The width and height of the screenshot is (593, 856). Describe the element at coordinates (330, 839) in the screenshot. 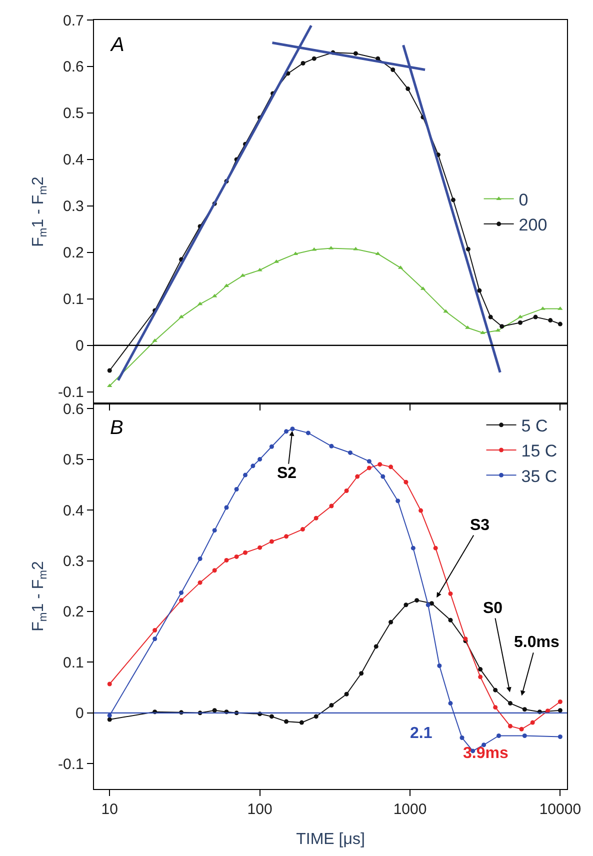

I see `x-axis-title: TIME [μs]` at that location.